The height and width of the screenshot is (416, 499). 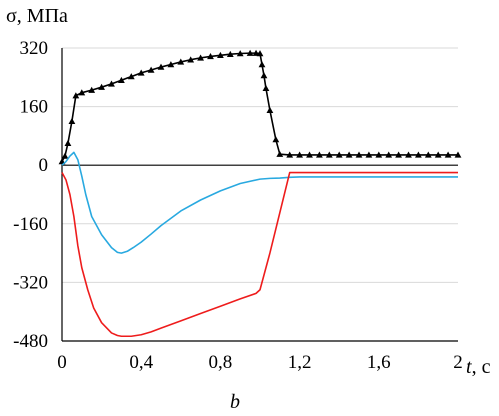 I want to click on x-axis-variable: t, so click(x=469, y=367).